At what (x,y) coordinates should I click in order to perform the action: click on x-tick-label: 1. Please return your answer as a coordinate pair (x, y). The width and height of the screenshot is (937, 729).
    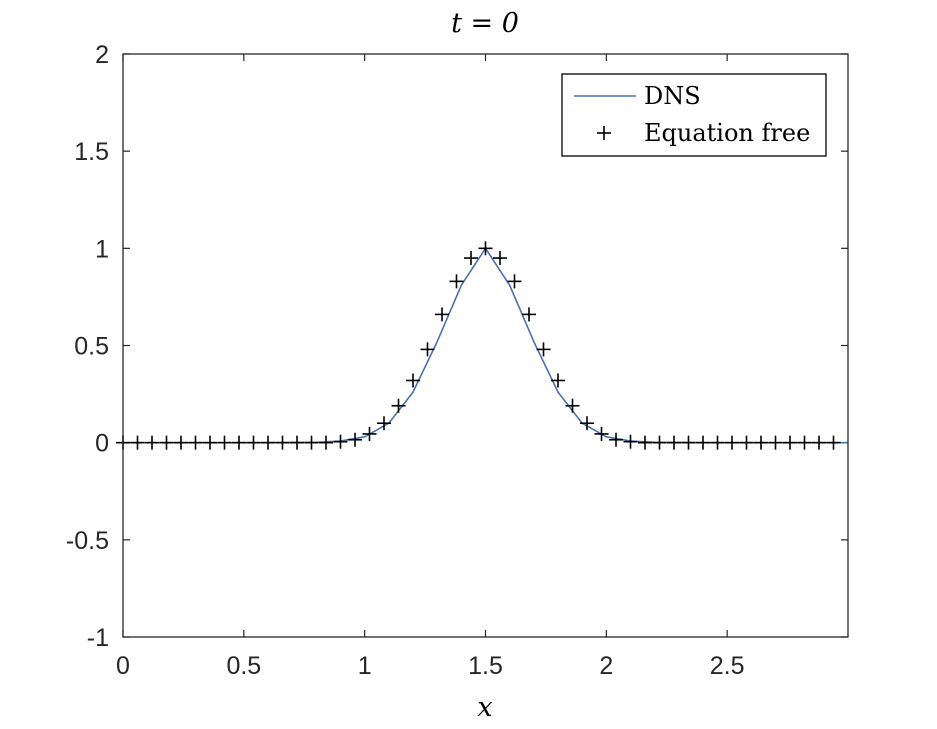
    Looking at the image, I should click on (365, 666).